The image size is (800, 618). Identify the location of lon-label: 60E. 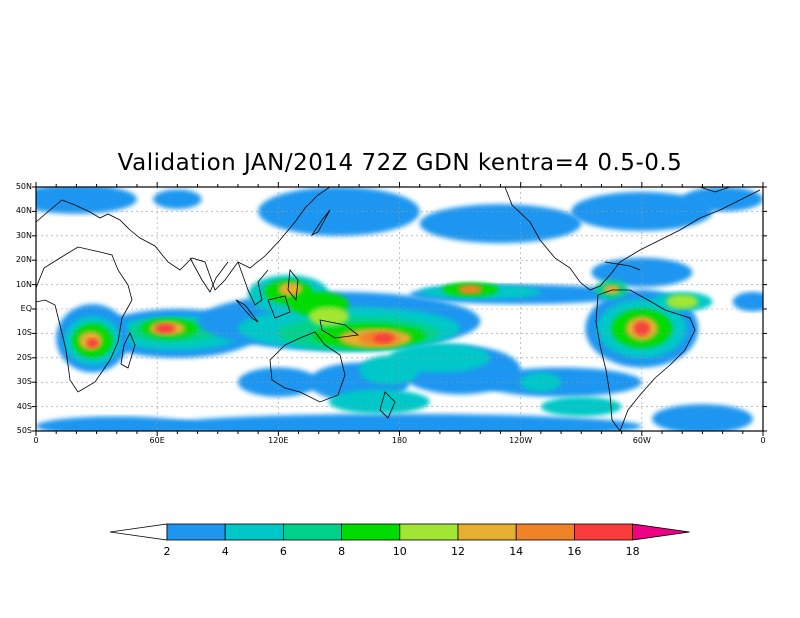
(157, 440).